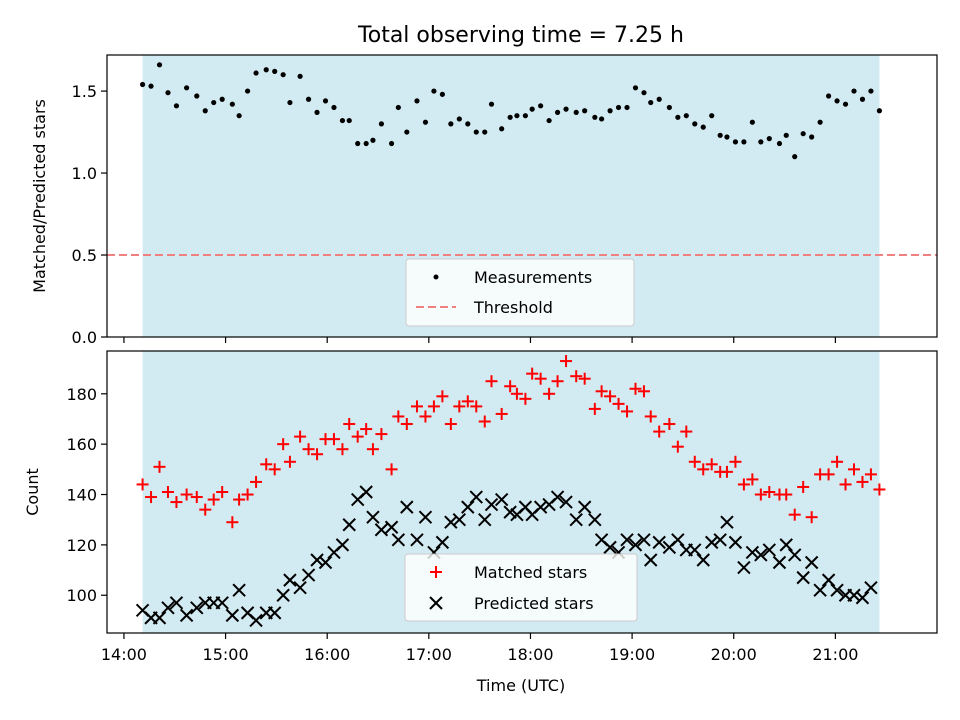 This screenshot has width=960, height=720. I want to click on y-tick-label: 160, so click(81, 444).